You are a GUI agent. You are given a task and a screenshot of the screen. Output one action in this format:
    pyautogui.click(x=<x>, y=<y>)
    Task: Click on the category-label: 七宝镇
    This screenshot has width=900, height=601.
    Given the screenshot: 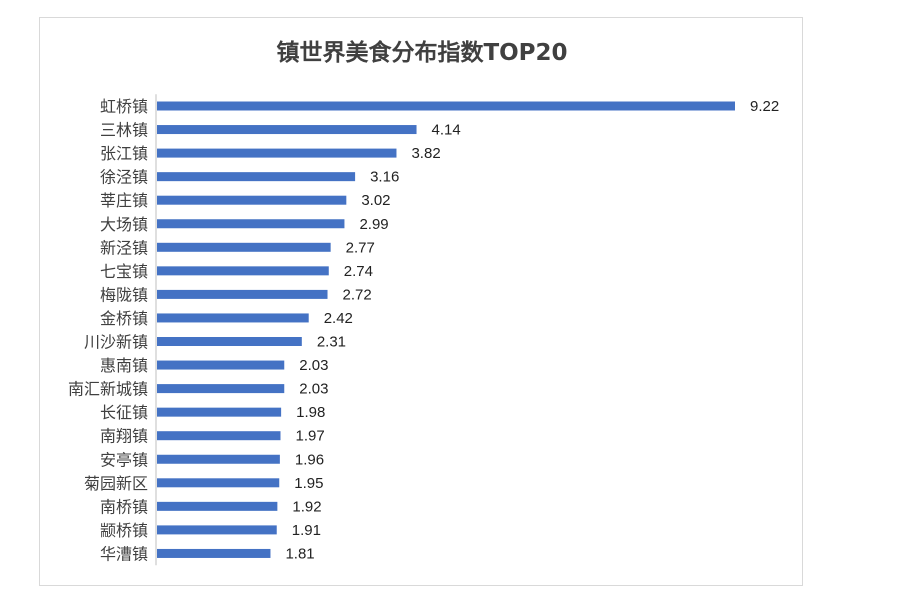 What is the action you would take?
    pyautogui.click(x=124, y=271)
    